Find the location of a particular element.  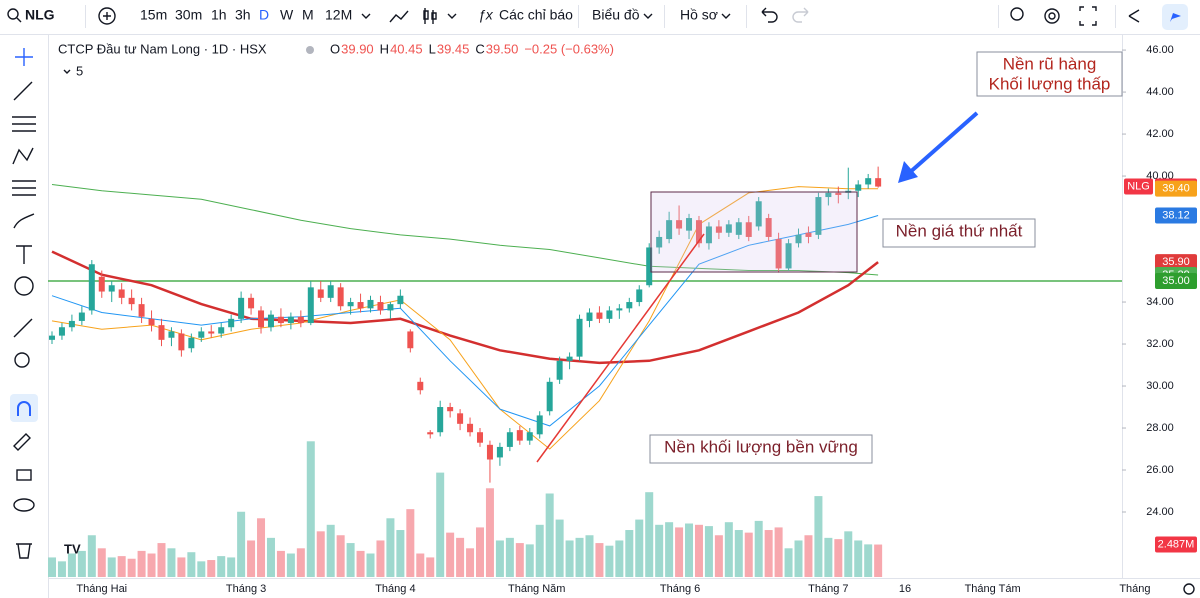

compare-plus is located at coordinates (107, 16).